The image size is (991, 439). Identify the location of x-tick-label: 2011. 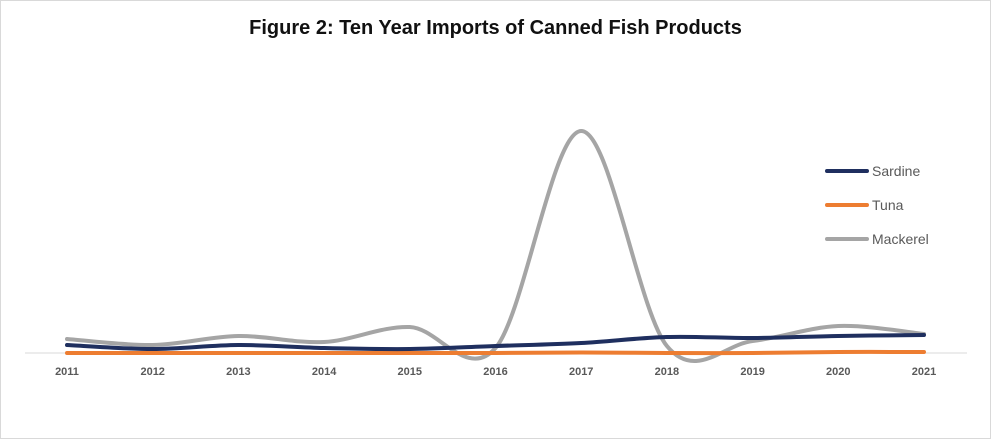
(67, 372).